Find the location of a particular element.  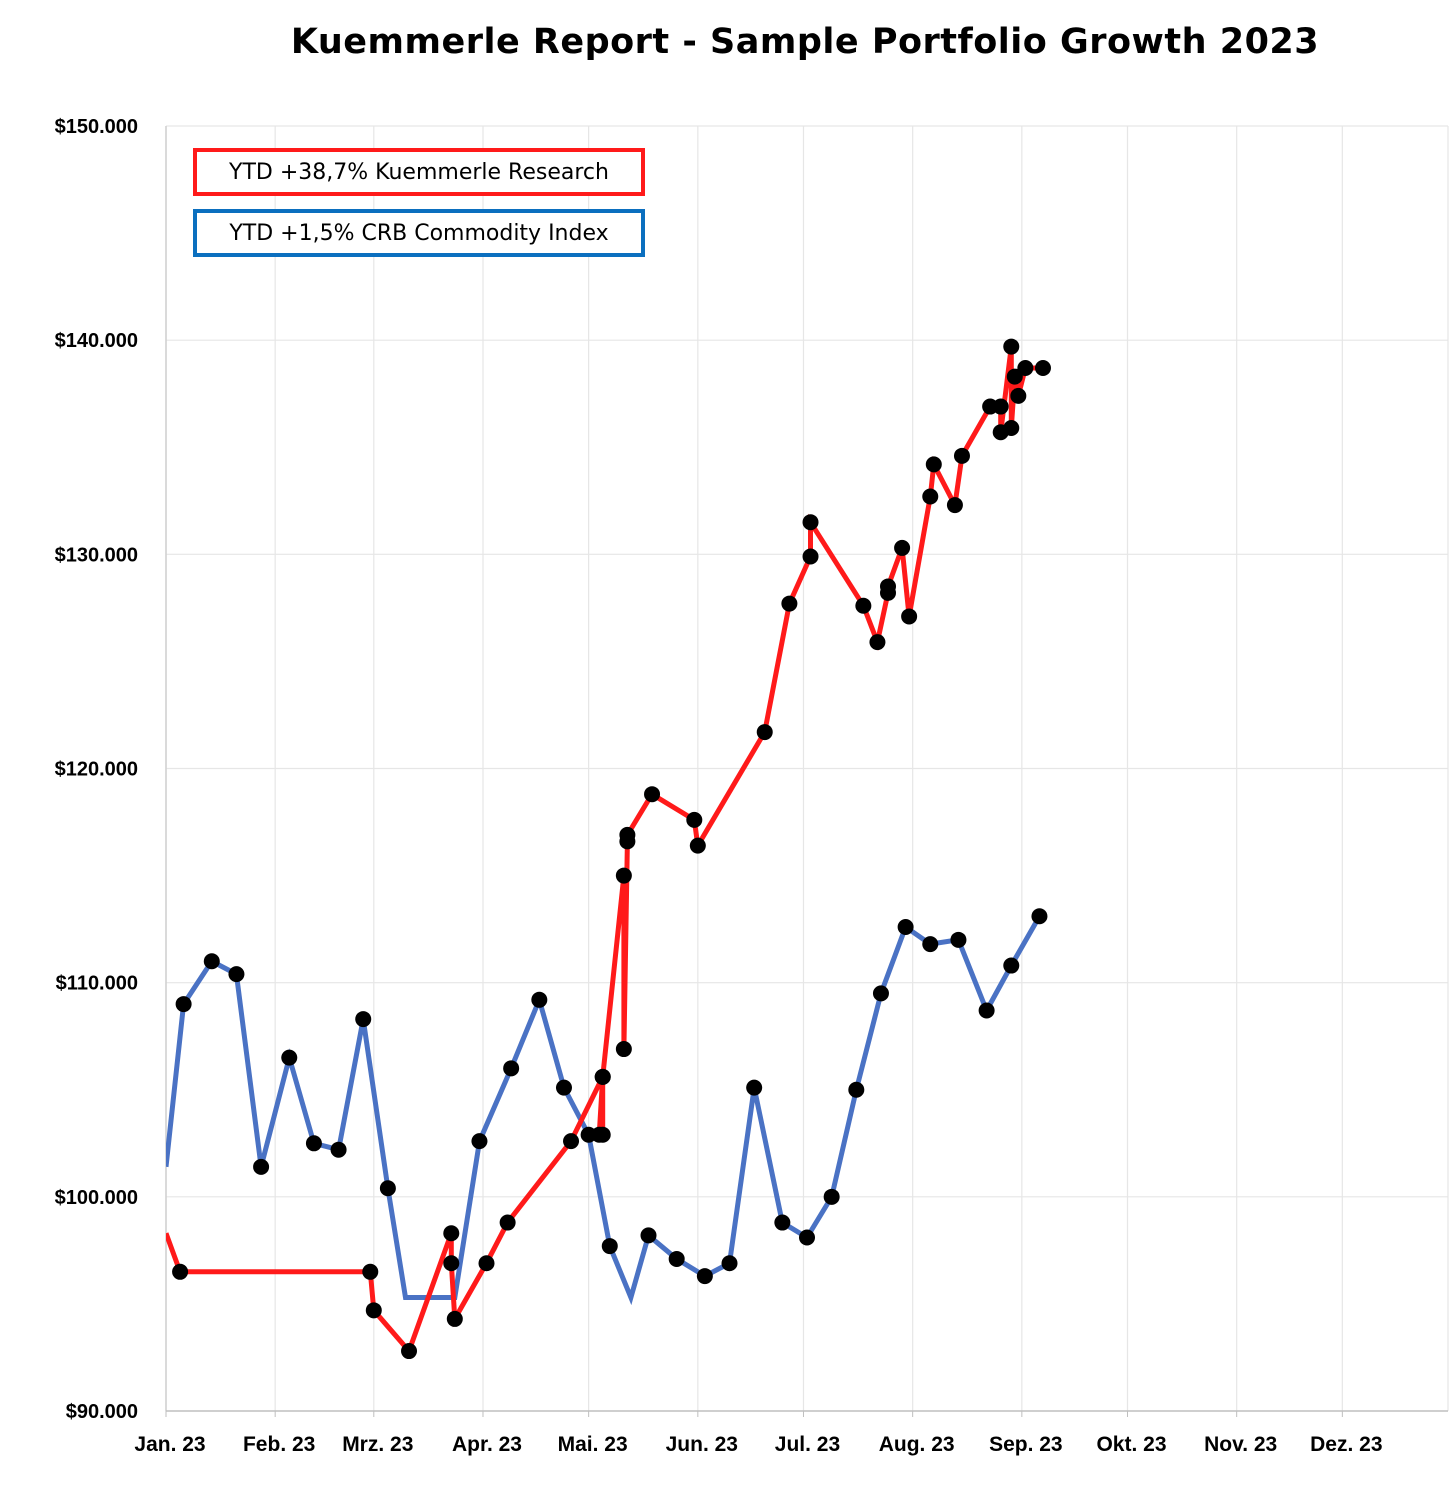

x-tick-label: Feb. 23 is located at coordinates (279, 1444).